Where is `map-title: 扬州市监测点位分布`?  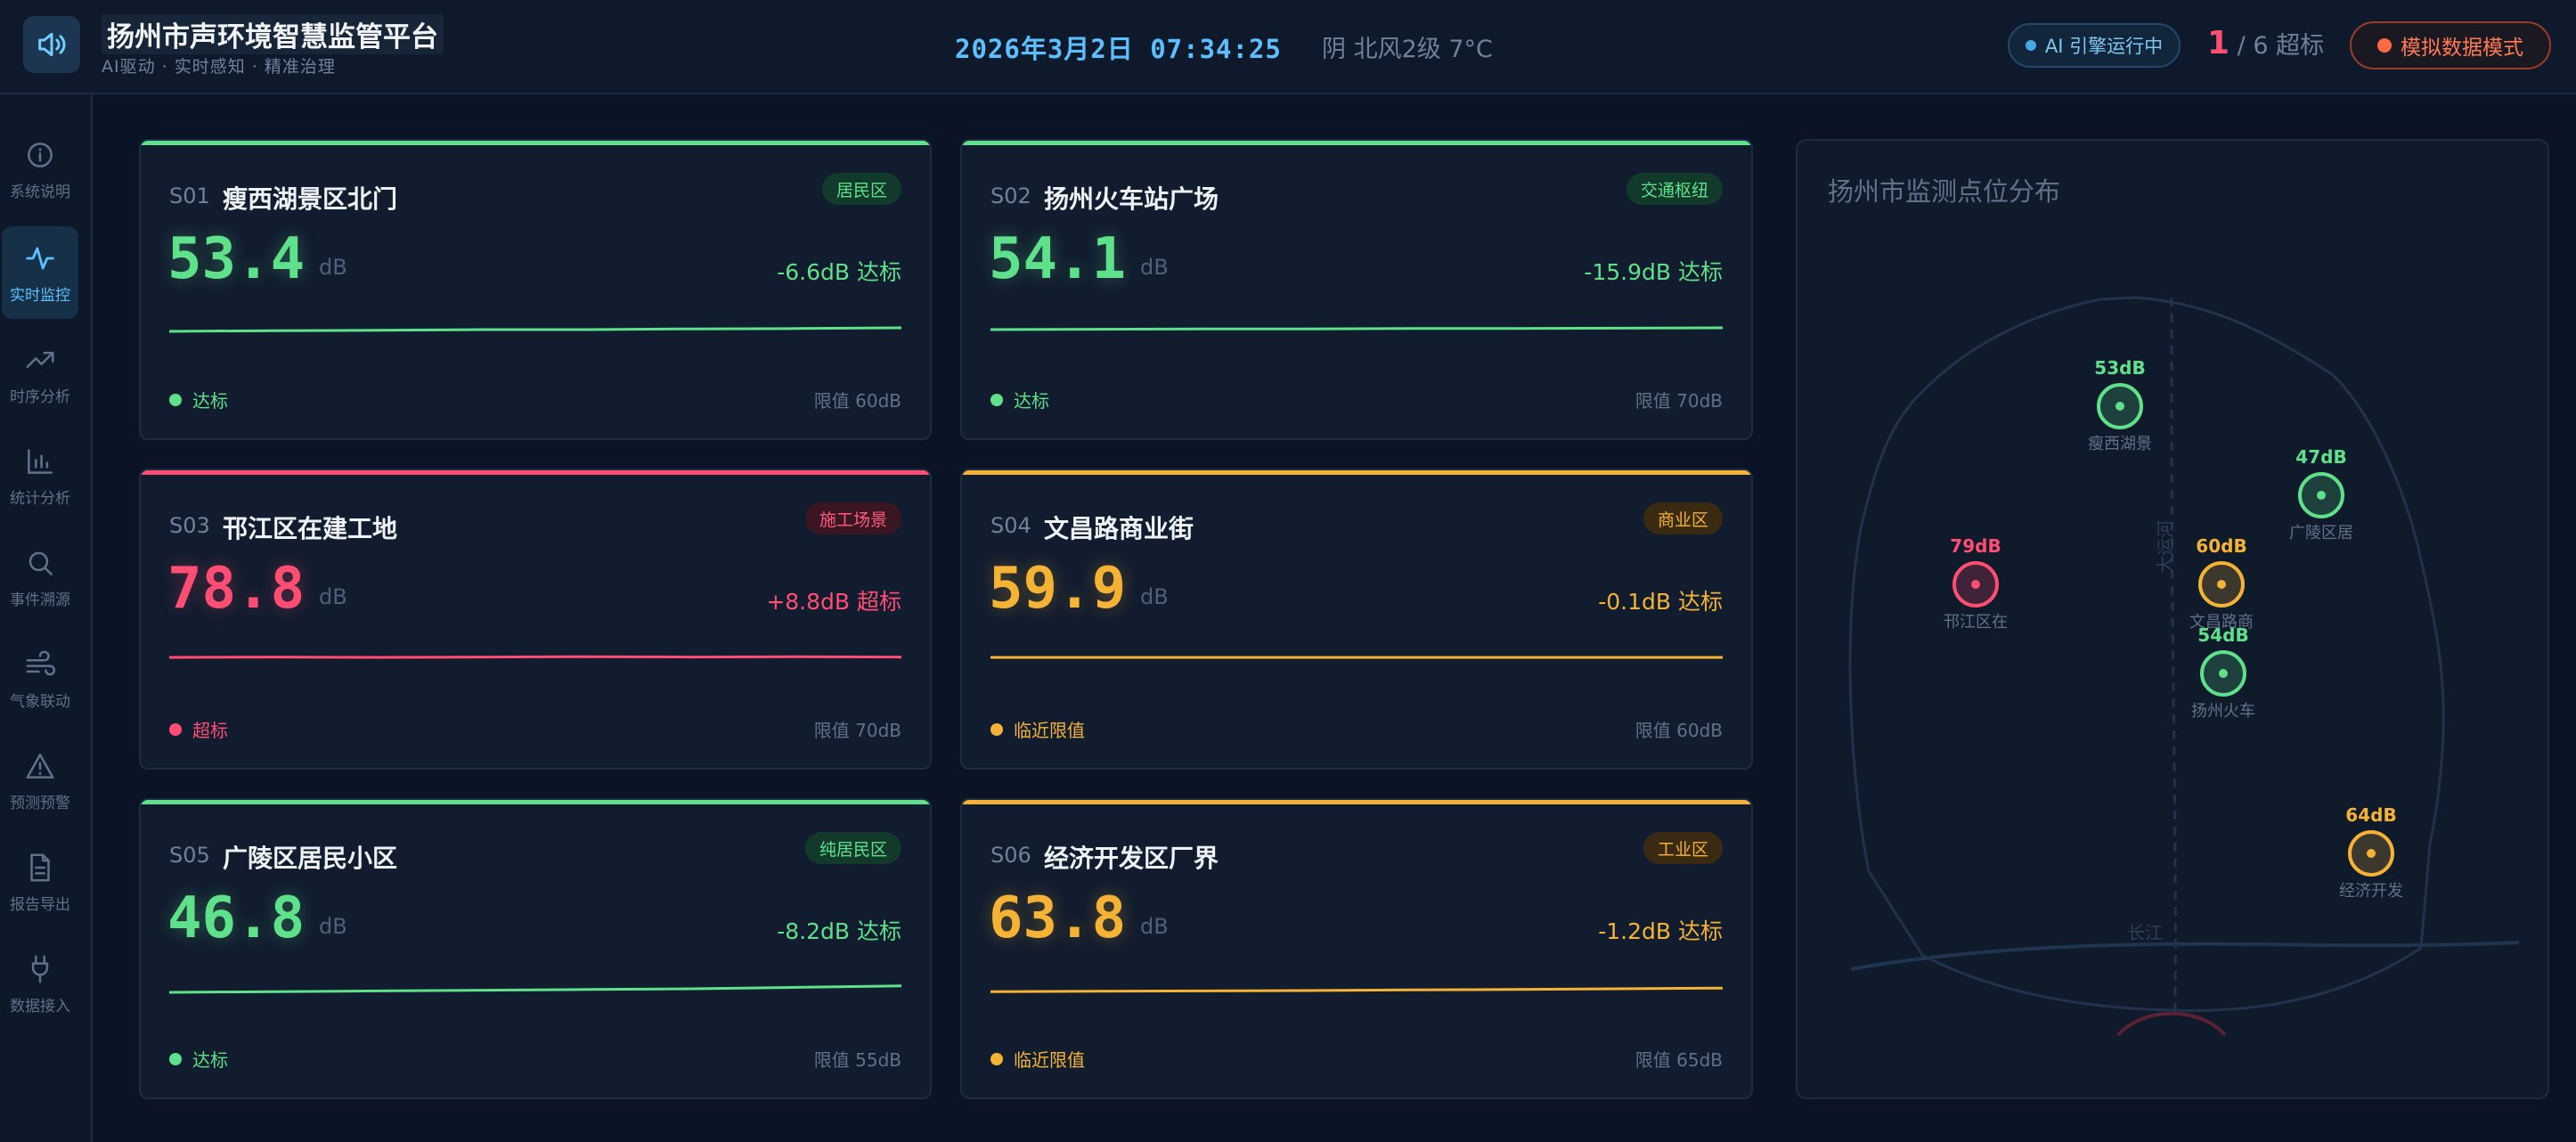 map-title: 扬州市监测点位分布 is located at coordinates (1945, 192).